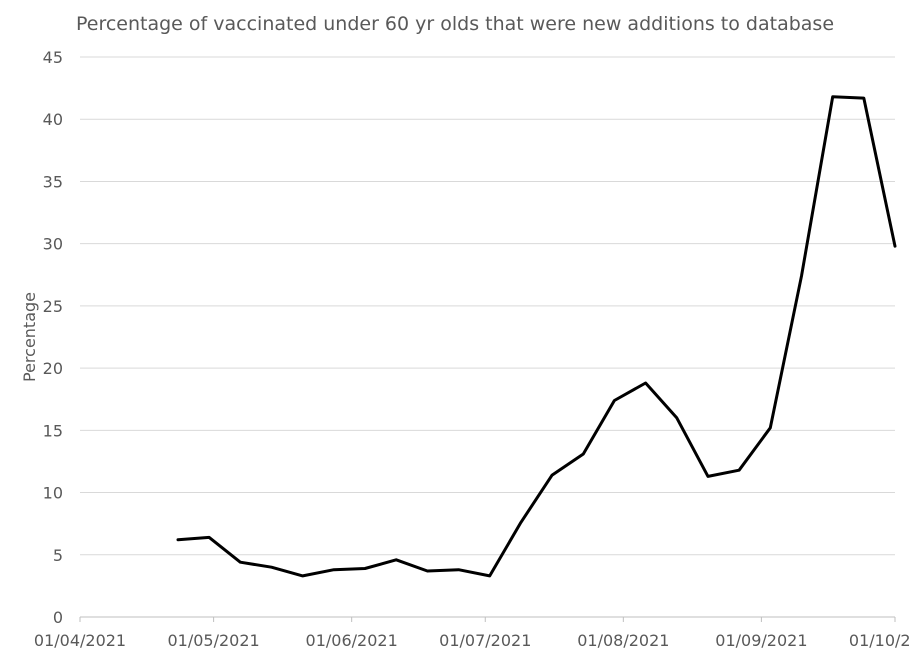 This screenshot has height=660, width=909. Describe the element at coordinates (53, 337) in the screenshot. I see `y-axis-ticks: 0 5 10 15 20 25 30 35 40 45` at that location.